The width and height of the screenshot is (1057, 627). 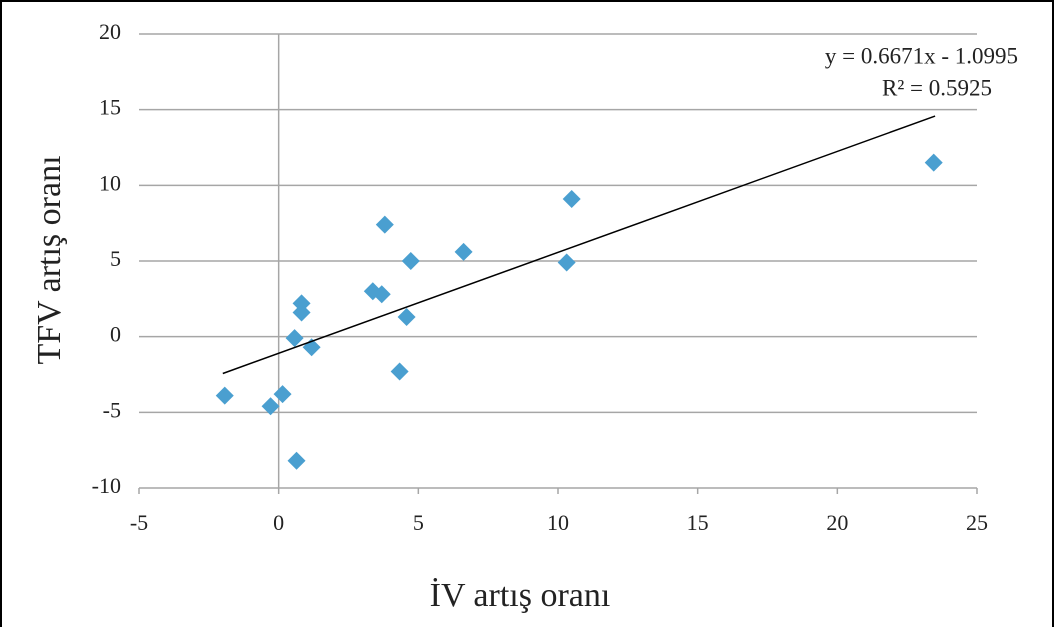 I want to click on x-tick-label: 5, so click(x=418, y=522).